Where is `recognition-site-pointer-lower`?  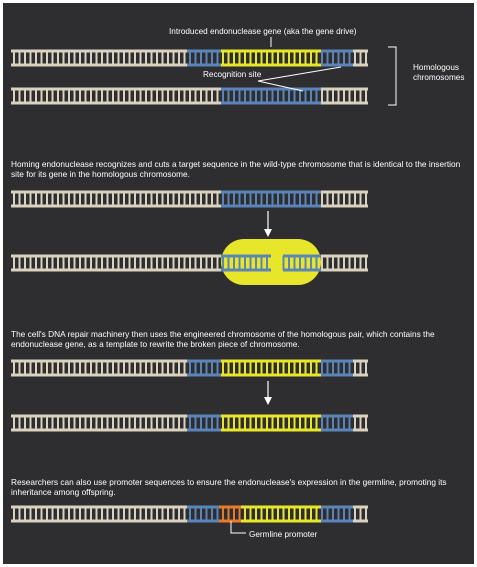
recognition-site-pointer-lower is located at coordinates (280, 86).